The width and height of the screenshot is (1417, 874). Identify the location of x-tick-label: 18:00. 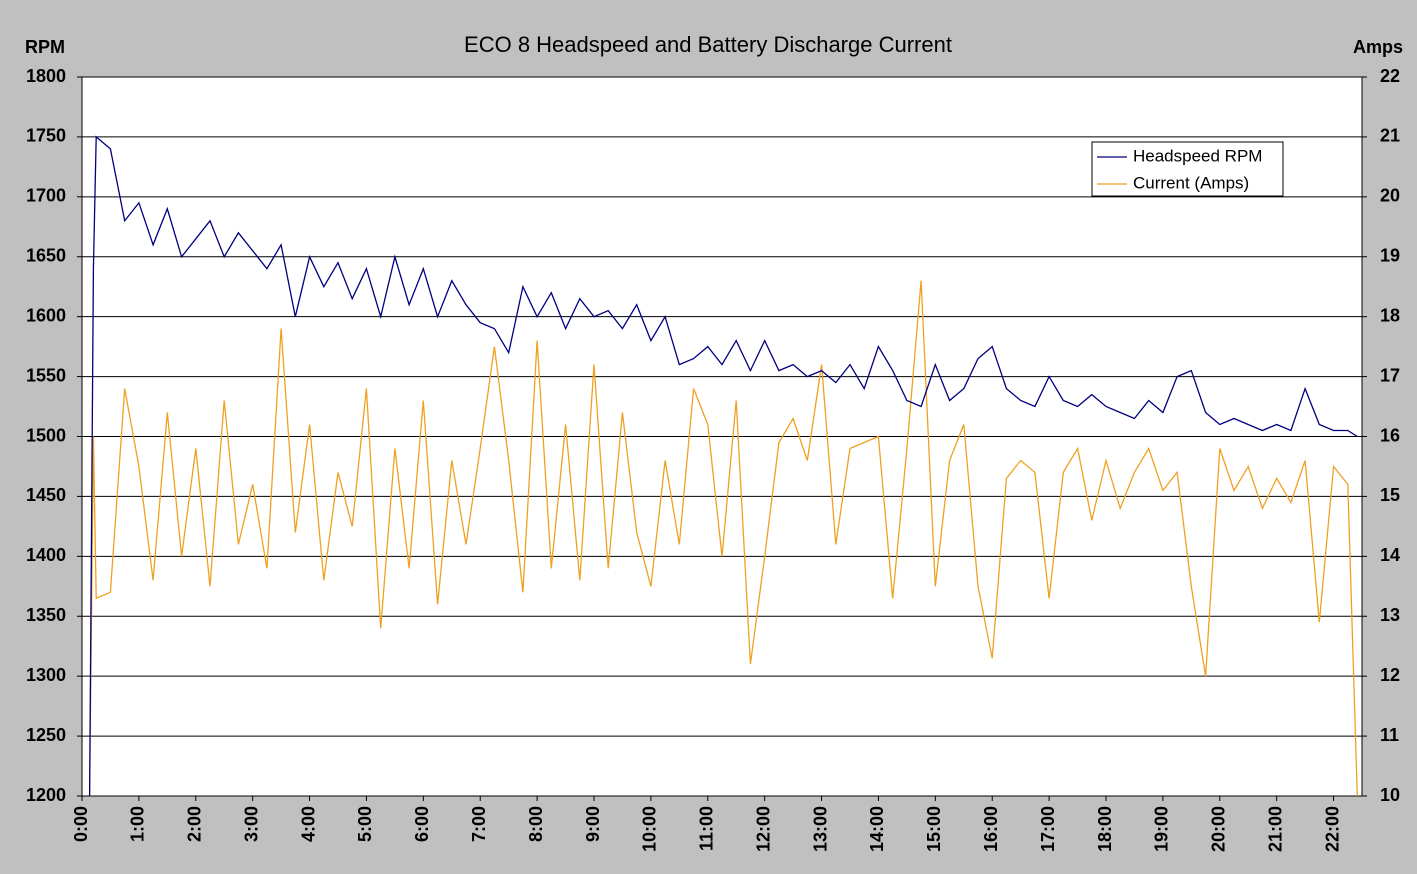
(1105, 829).